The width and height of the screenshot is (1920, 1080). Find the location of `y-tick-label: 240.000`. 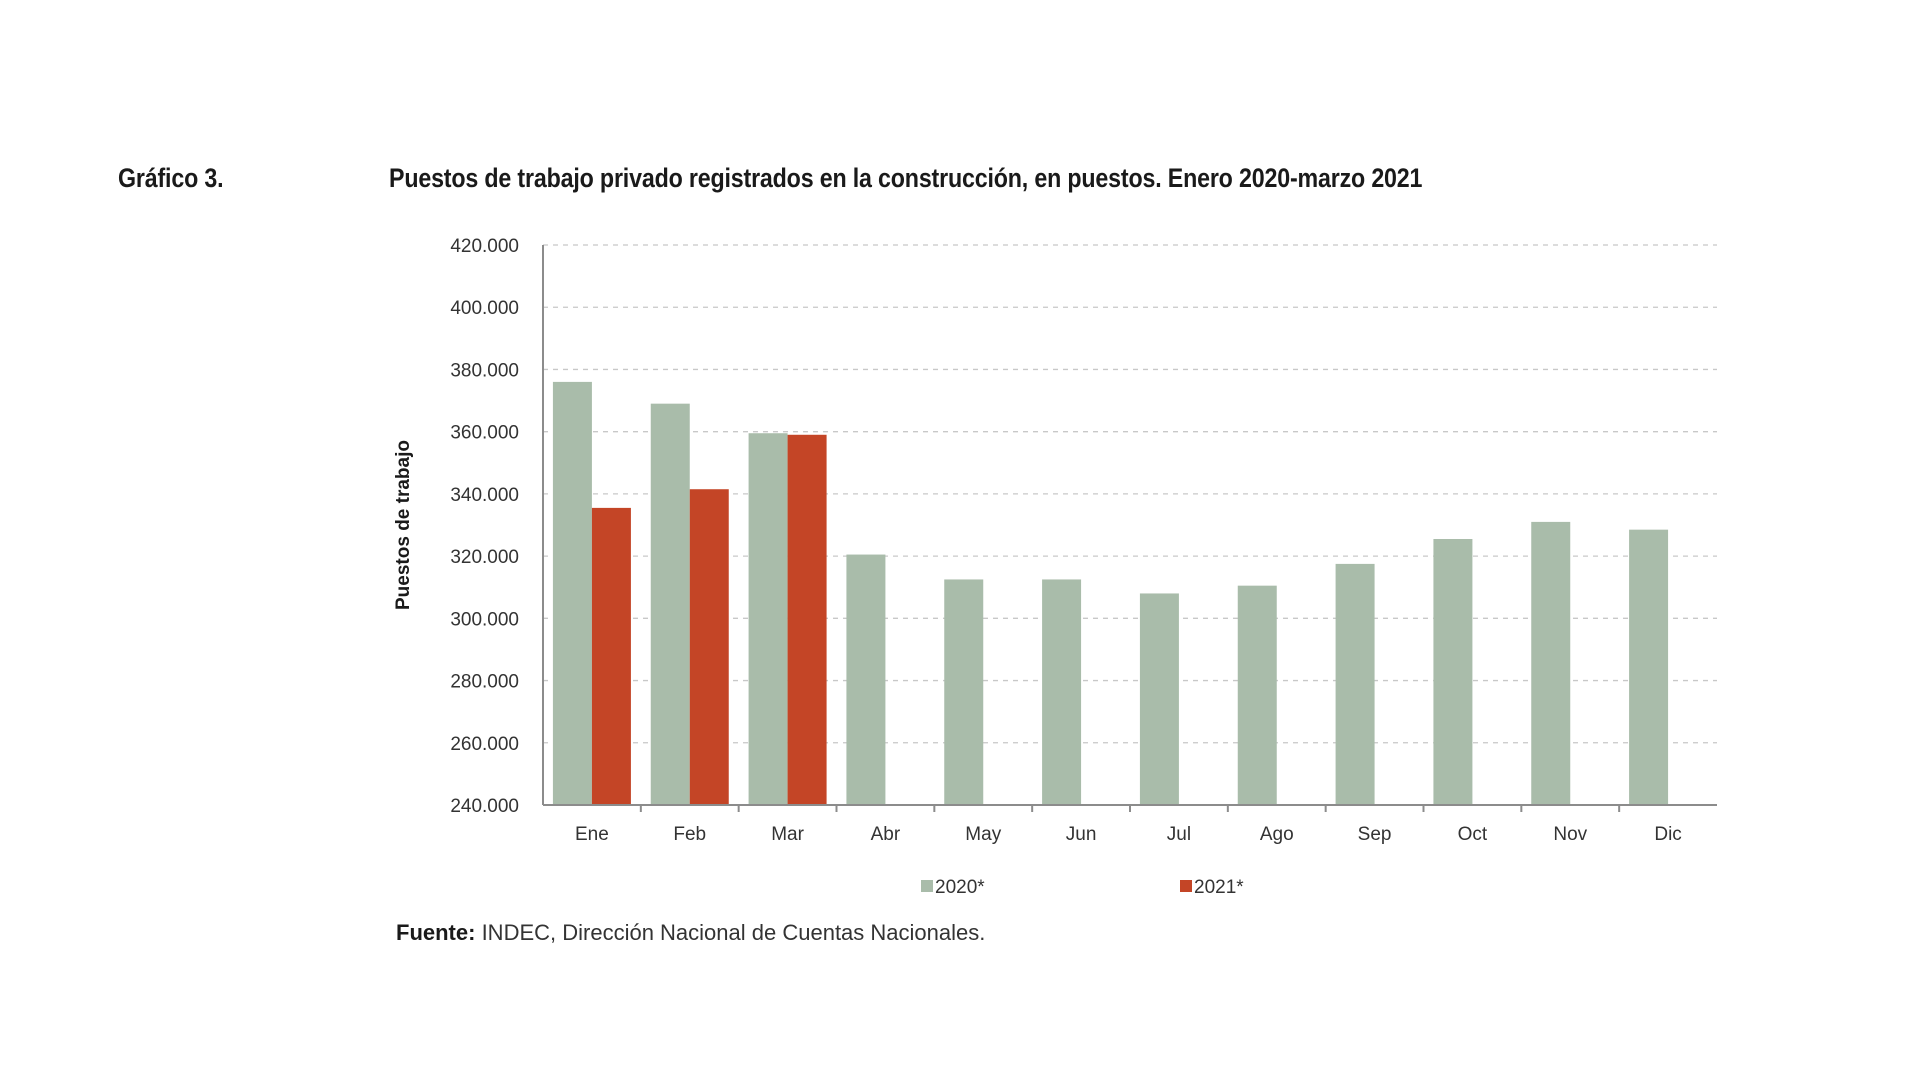

y-tick-label: 240.000 is located at coordinates (484, 806).